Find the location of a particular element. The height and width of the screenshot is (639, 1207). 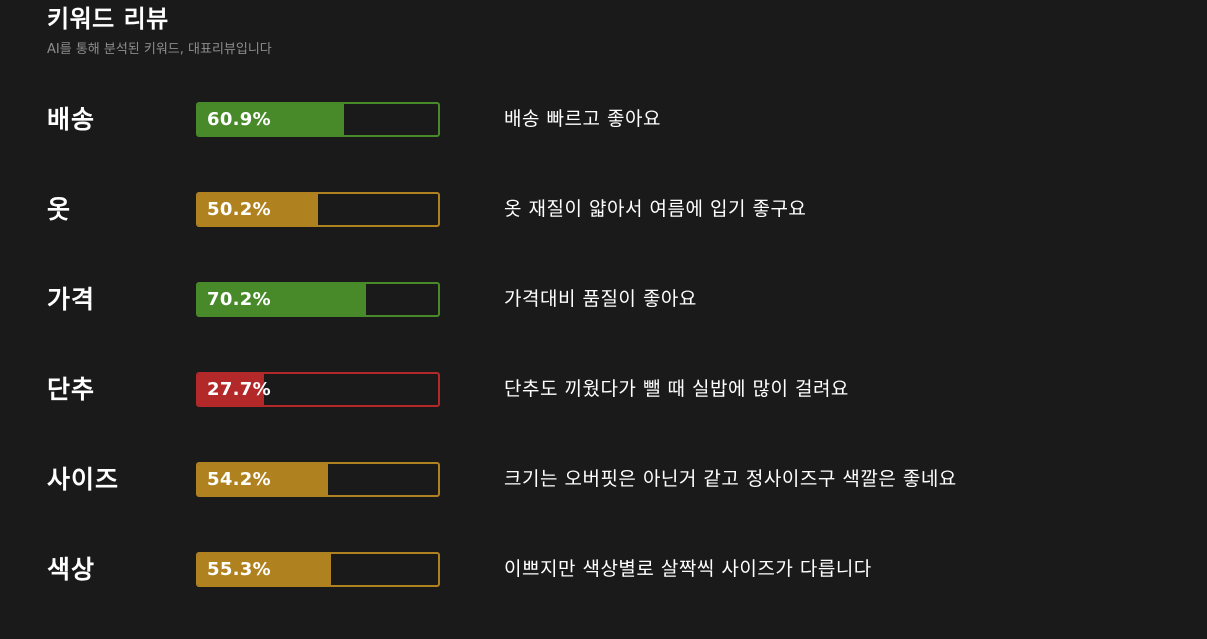

percent-bar: 70.2% is located at coordinates (318, 299).